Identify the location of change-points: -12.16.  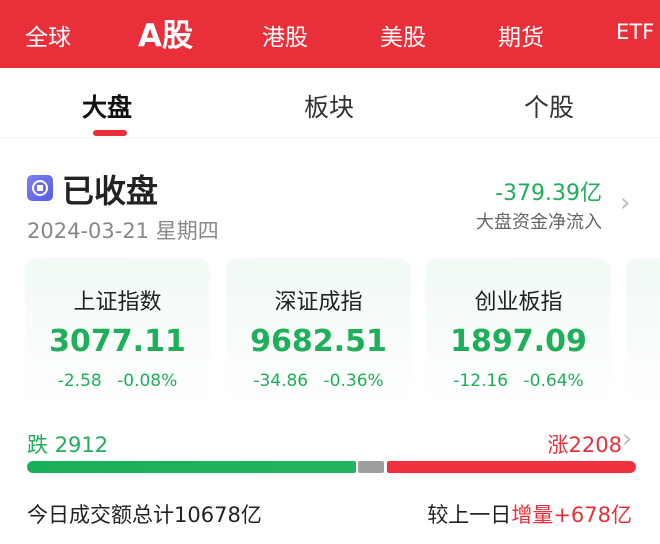
(481, 381).